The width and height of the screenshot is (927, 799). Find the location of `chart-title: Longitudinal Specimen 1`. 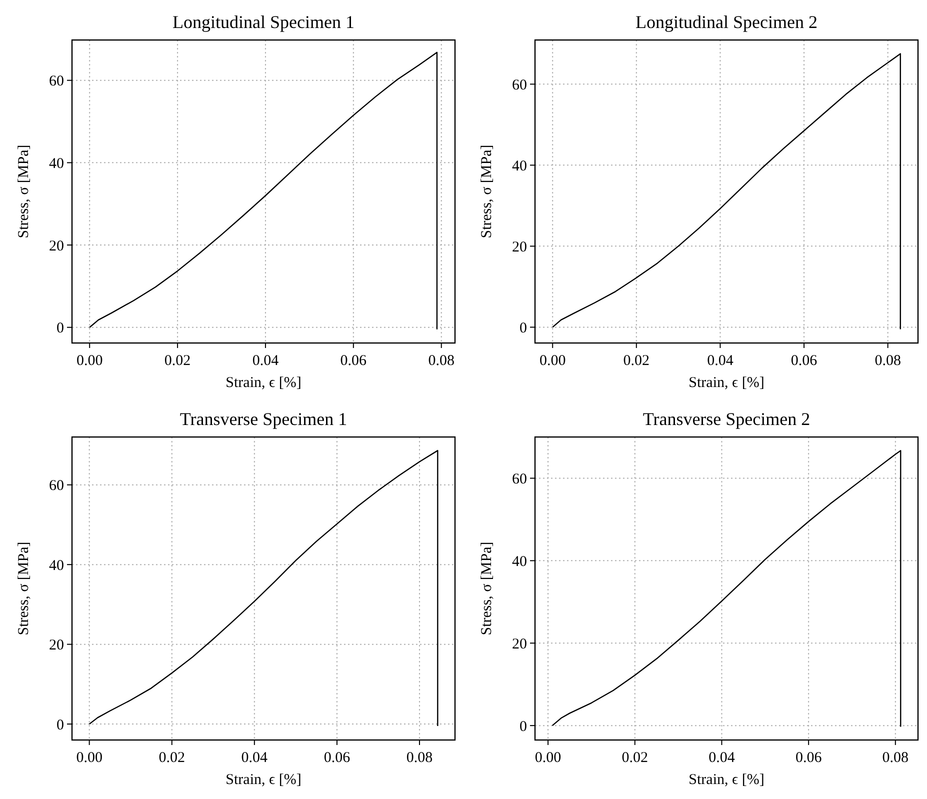

chart-title: Longitudinal Specimen 1 is located at coordinates (263, 22).